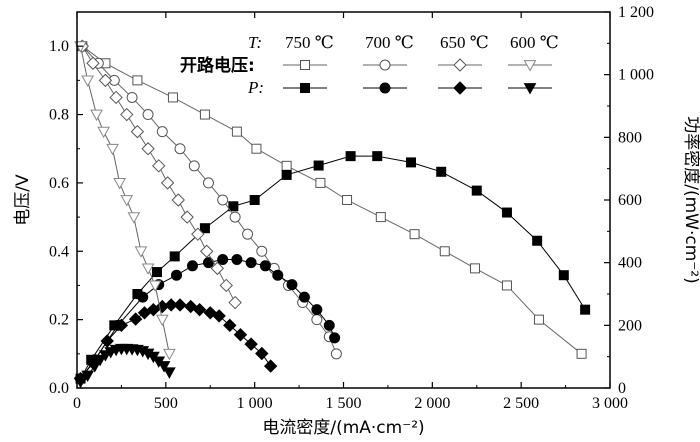 The width and height of the screenshot is (700, 442). Describe the element at coordinates (521, 403) in the screenshot. I see `x-tick-label: 2 500` at that location.